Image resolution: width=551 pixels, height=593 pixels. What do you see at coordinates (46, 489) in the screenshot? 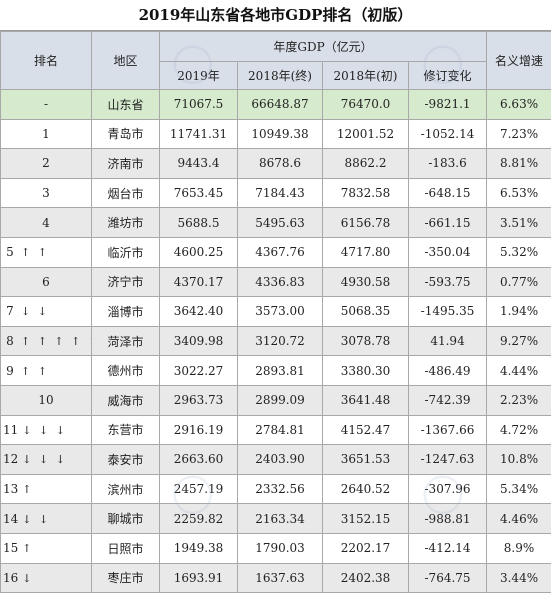
I see `cell-rank: 13 ↑` at bounding box center [46, 489].